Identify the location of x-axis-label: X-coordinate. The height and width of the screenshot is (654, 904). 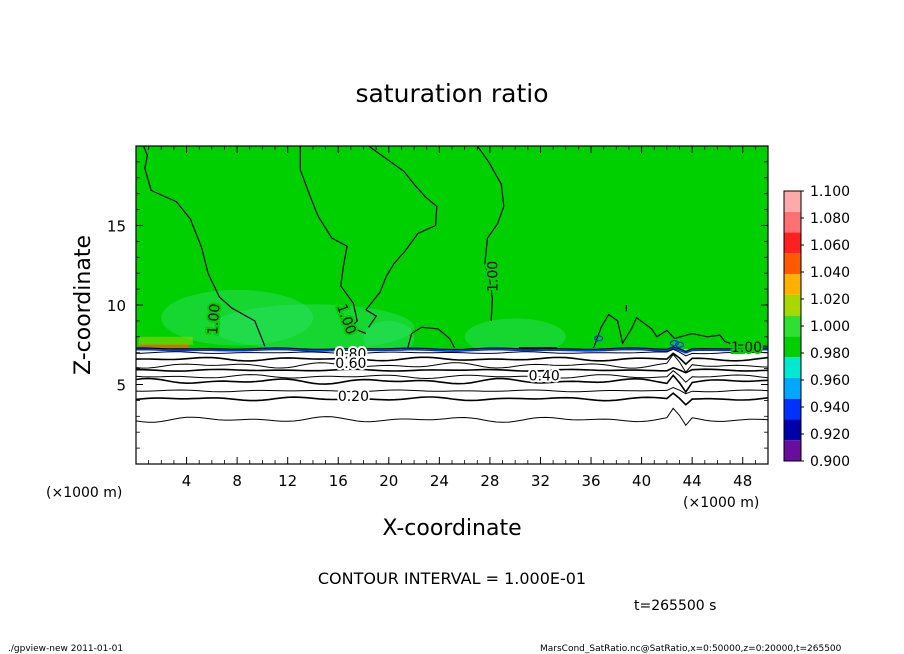
(451, 528).